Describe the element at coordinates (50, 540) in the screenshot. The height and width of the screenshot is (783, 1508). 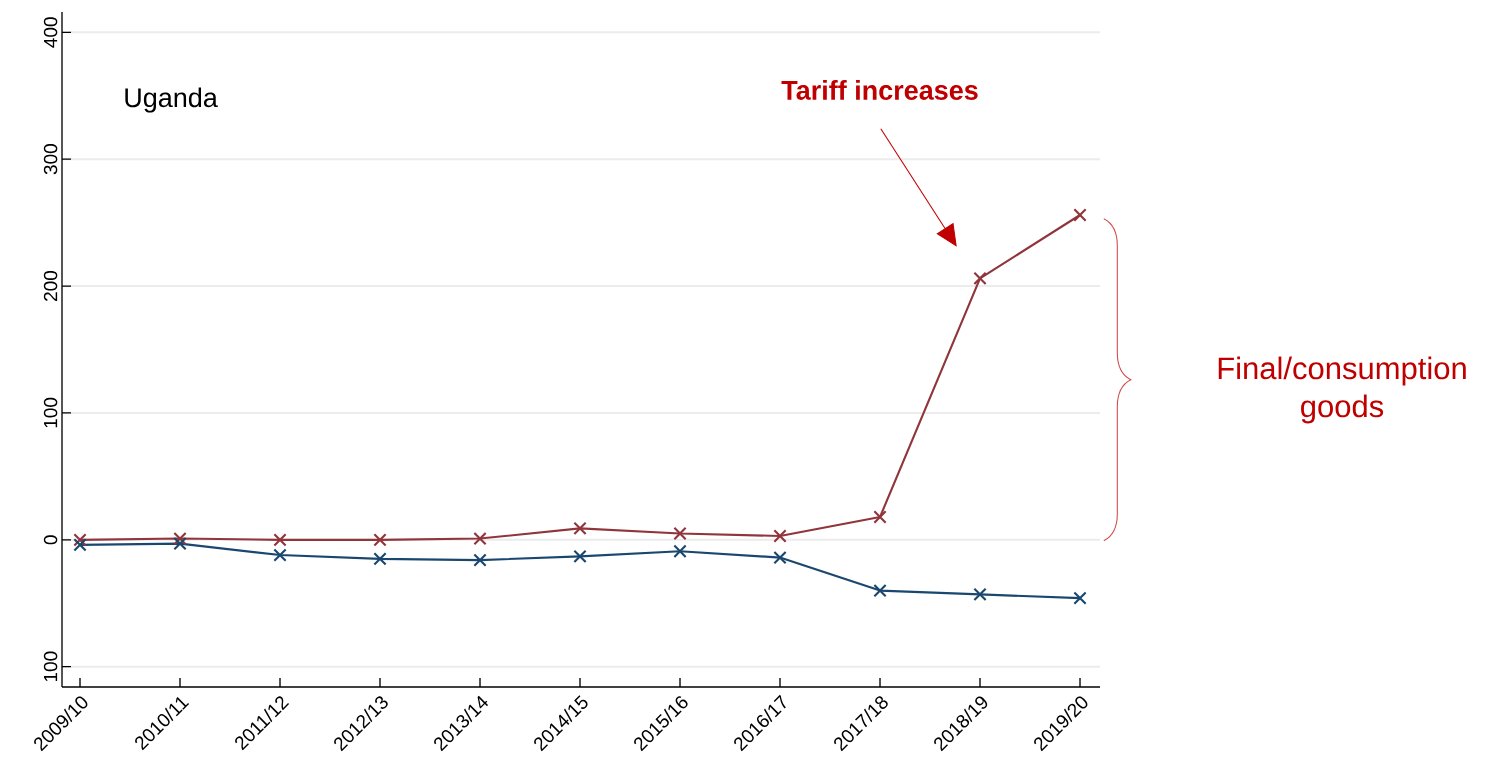
I see `y-tick-label: 0` at that location.